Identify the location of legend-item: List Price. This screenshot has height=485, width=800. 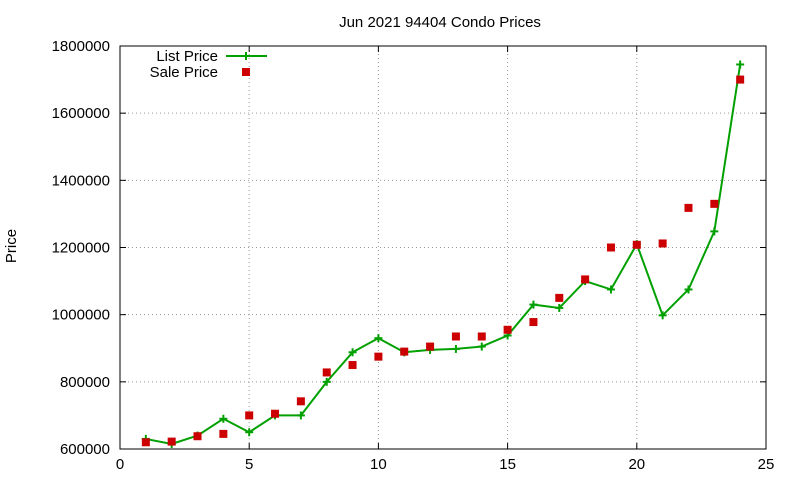
(211, 56).